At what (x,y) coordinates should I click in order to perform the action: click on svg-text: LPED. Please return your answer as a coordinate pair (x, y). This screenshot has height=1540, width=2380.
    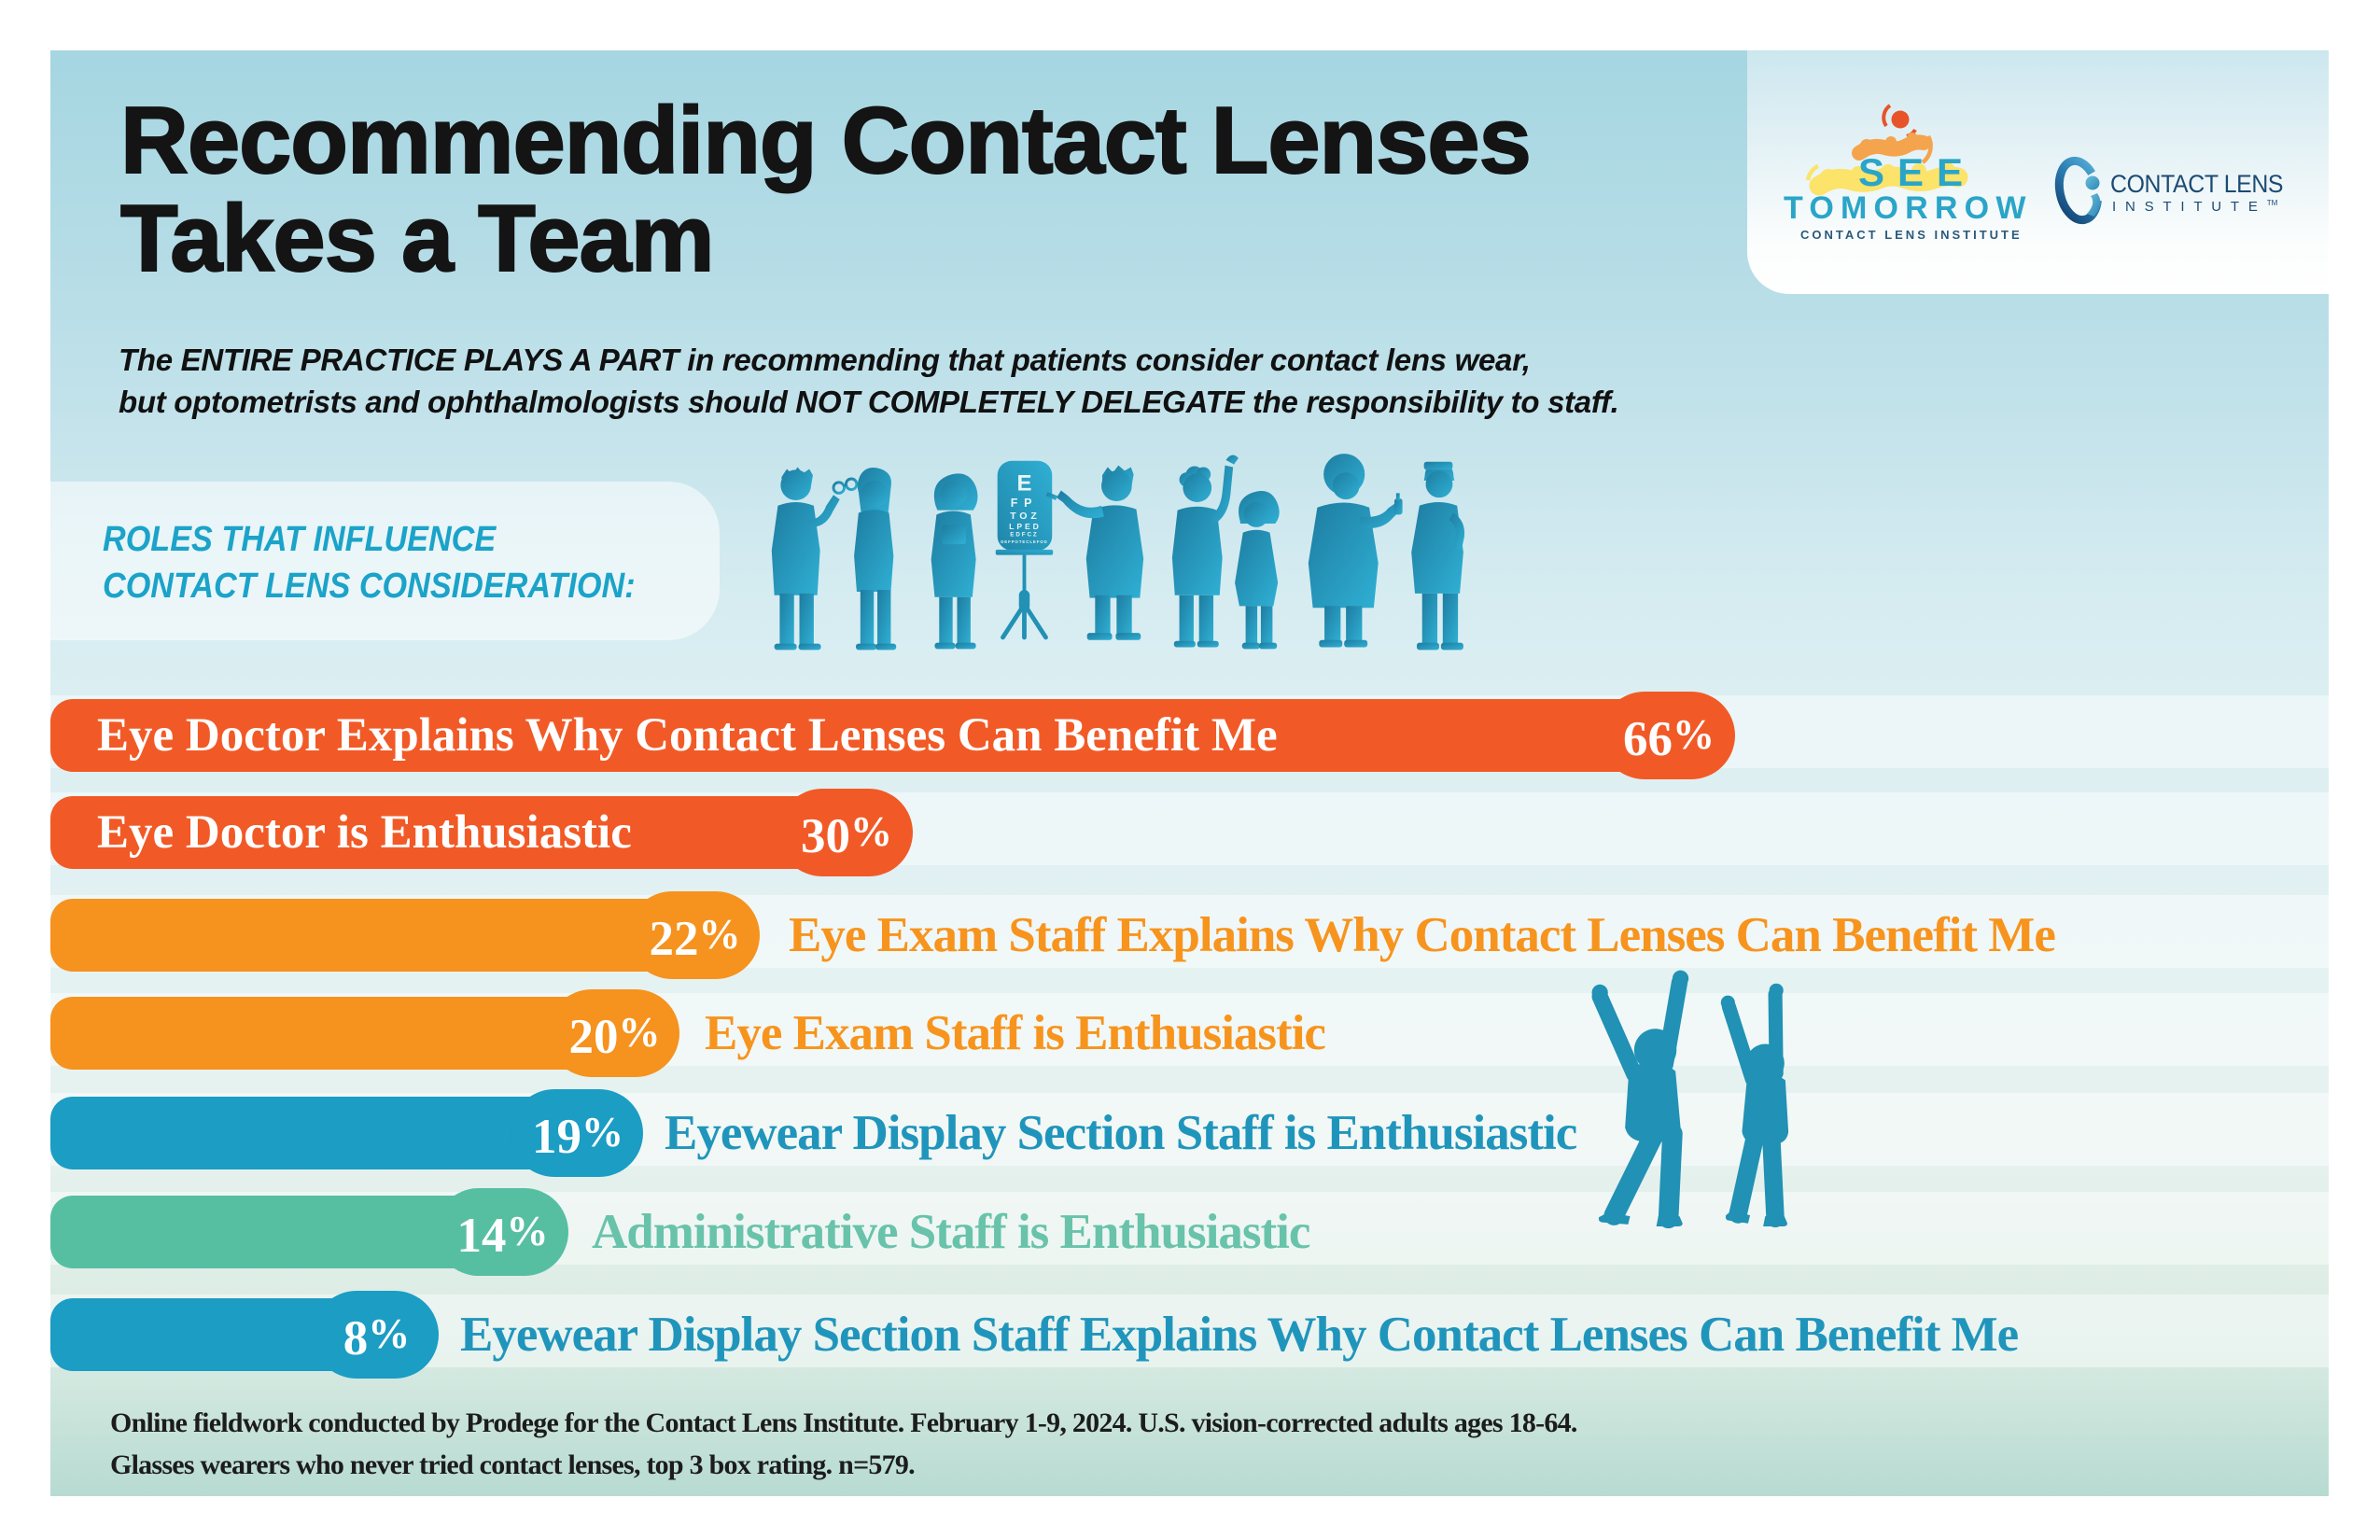
    Looking at the image, I should click on (1025, 526).